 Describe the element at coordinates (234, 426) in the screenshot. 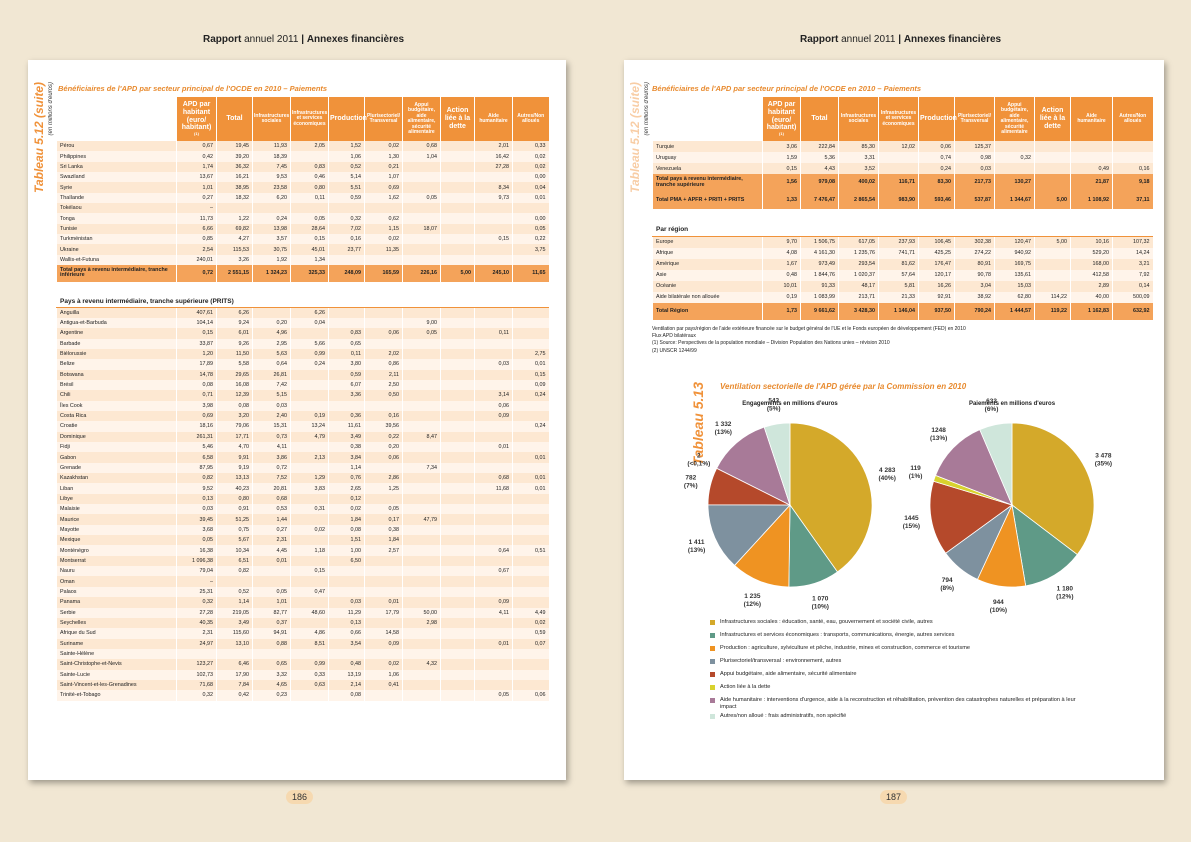

I see `table-cell: 79,06` at that location.